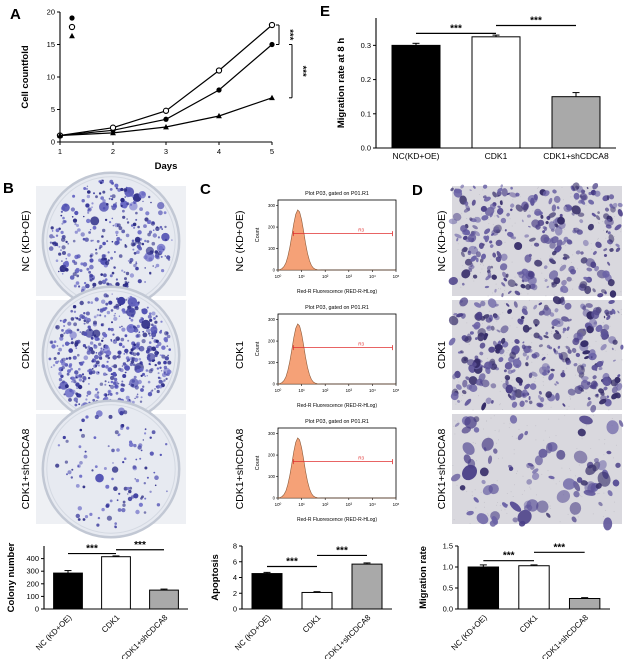 The image size is (624, 659). What do you see at coordinates (366, 79) in the screenshot?
I see `svg-text: 0.2` at bounding box center [366, 79].